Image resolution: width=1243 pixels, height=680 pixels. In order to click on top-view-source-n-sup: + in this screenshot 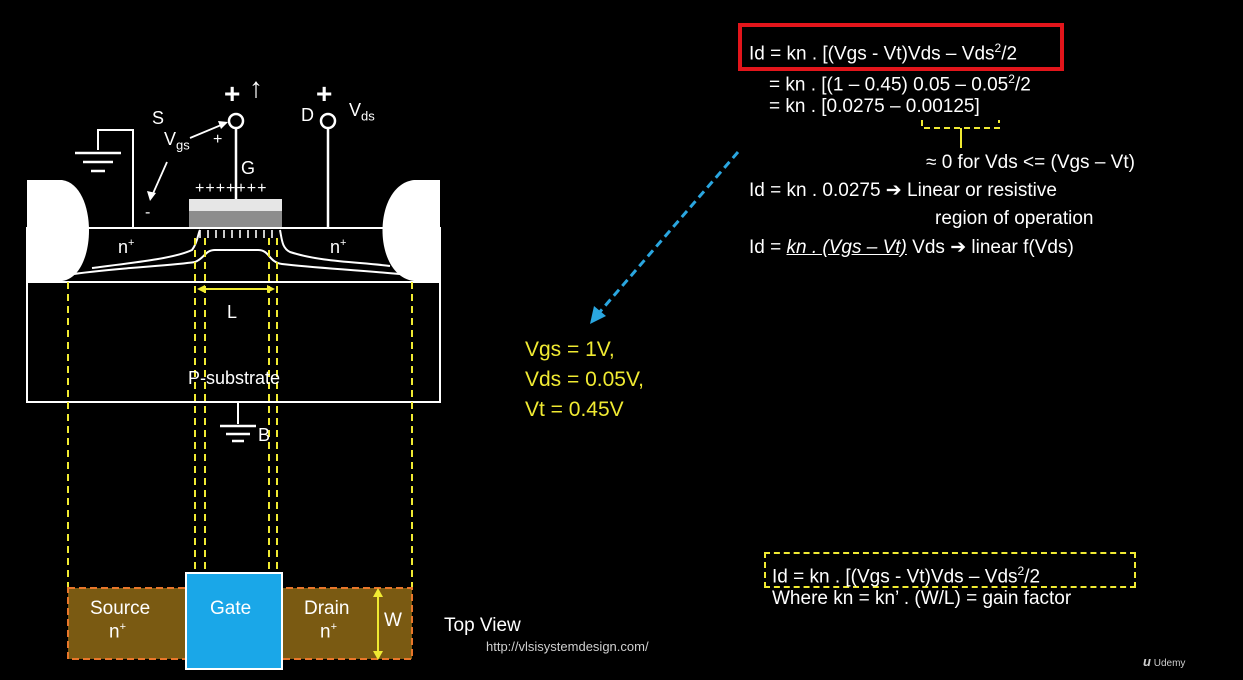, I will do `click(123, 627)`.